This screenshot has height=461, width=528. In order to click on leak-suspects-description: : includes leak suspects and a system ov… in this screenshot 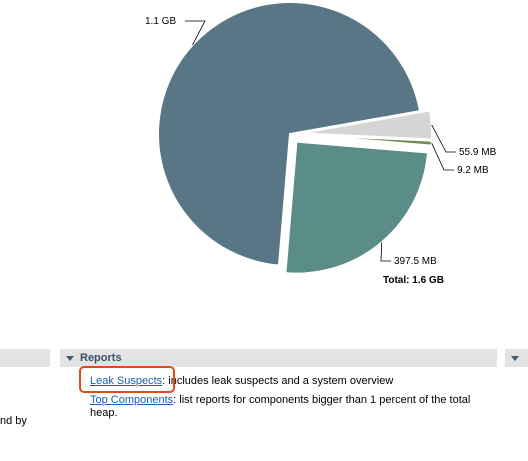, I will do `click(277, 381)`.